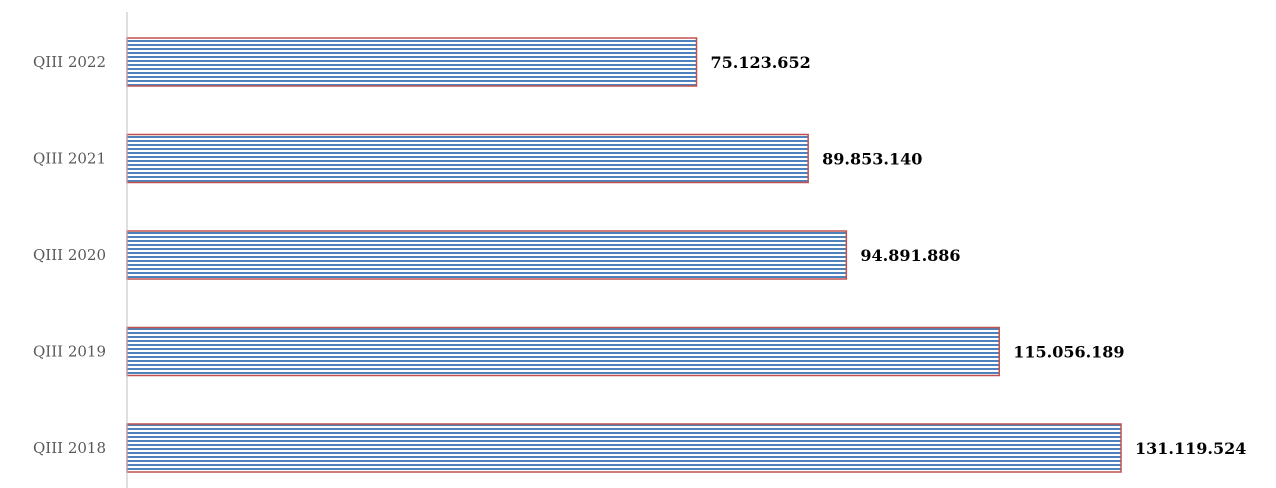  Describe the element at coordinates (69, 62) in the screenshot. I see `category-label-qiii-2022: QIII 2022` at that location.